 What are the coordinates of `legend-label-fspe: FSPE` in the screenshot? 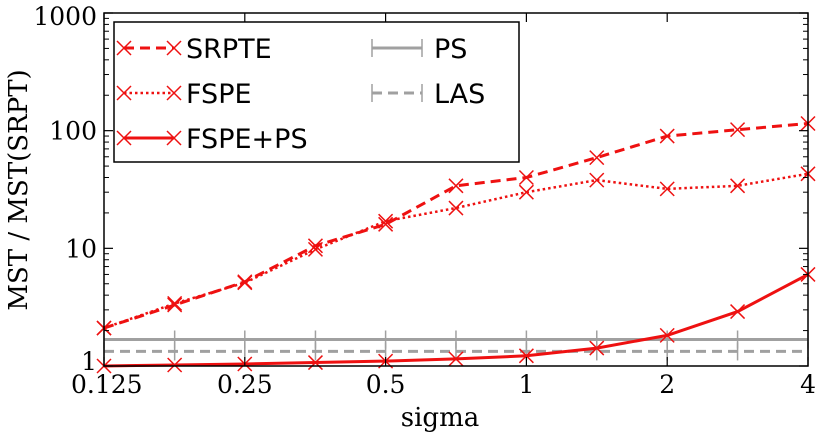 It's located at (219, 94).